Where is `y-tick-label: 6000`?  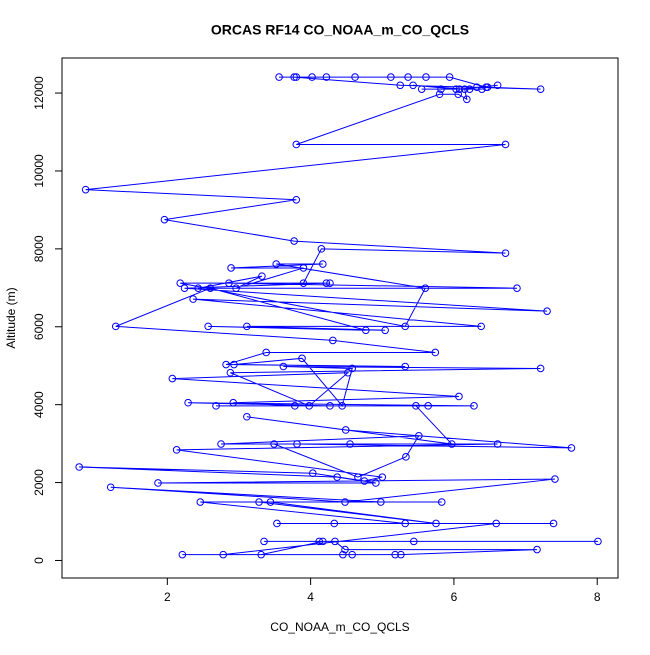
y-tick-label: 6000 is located at coordinates (39, 326).